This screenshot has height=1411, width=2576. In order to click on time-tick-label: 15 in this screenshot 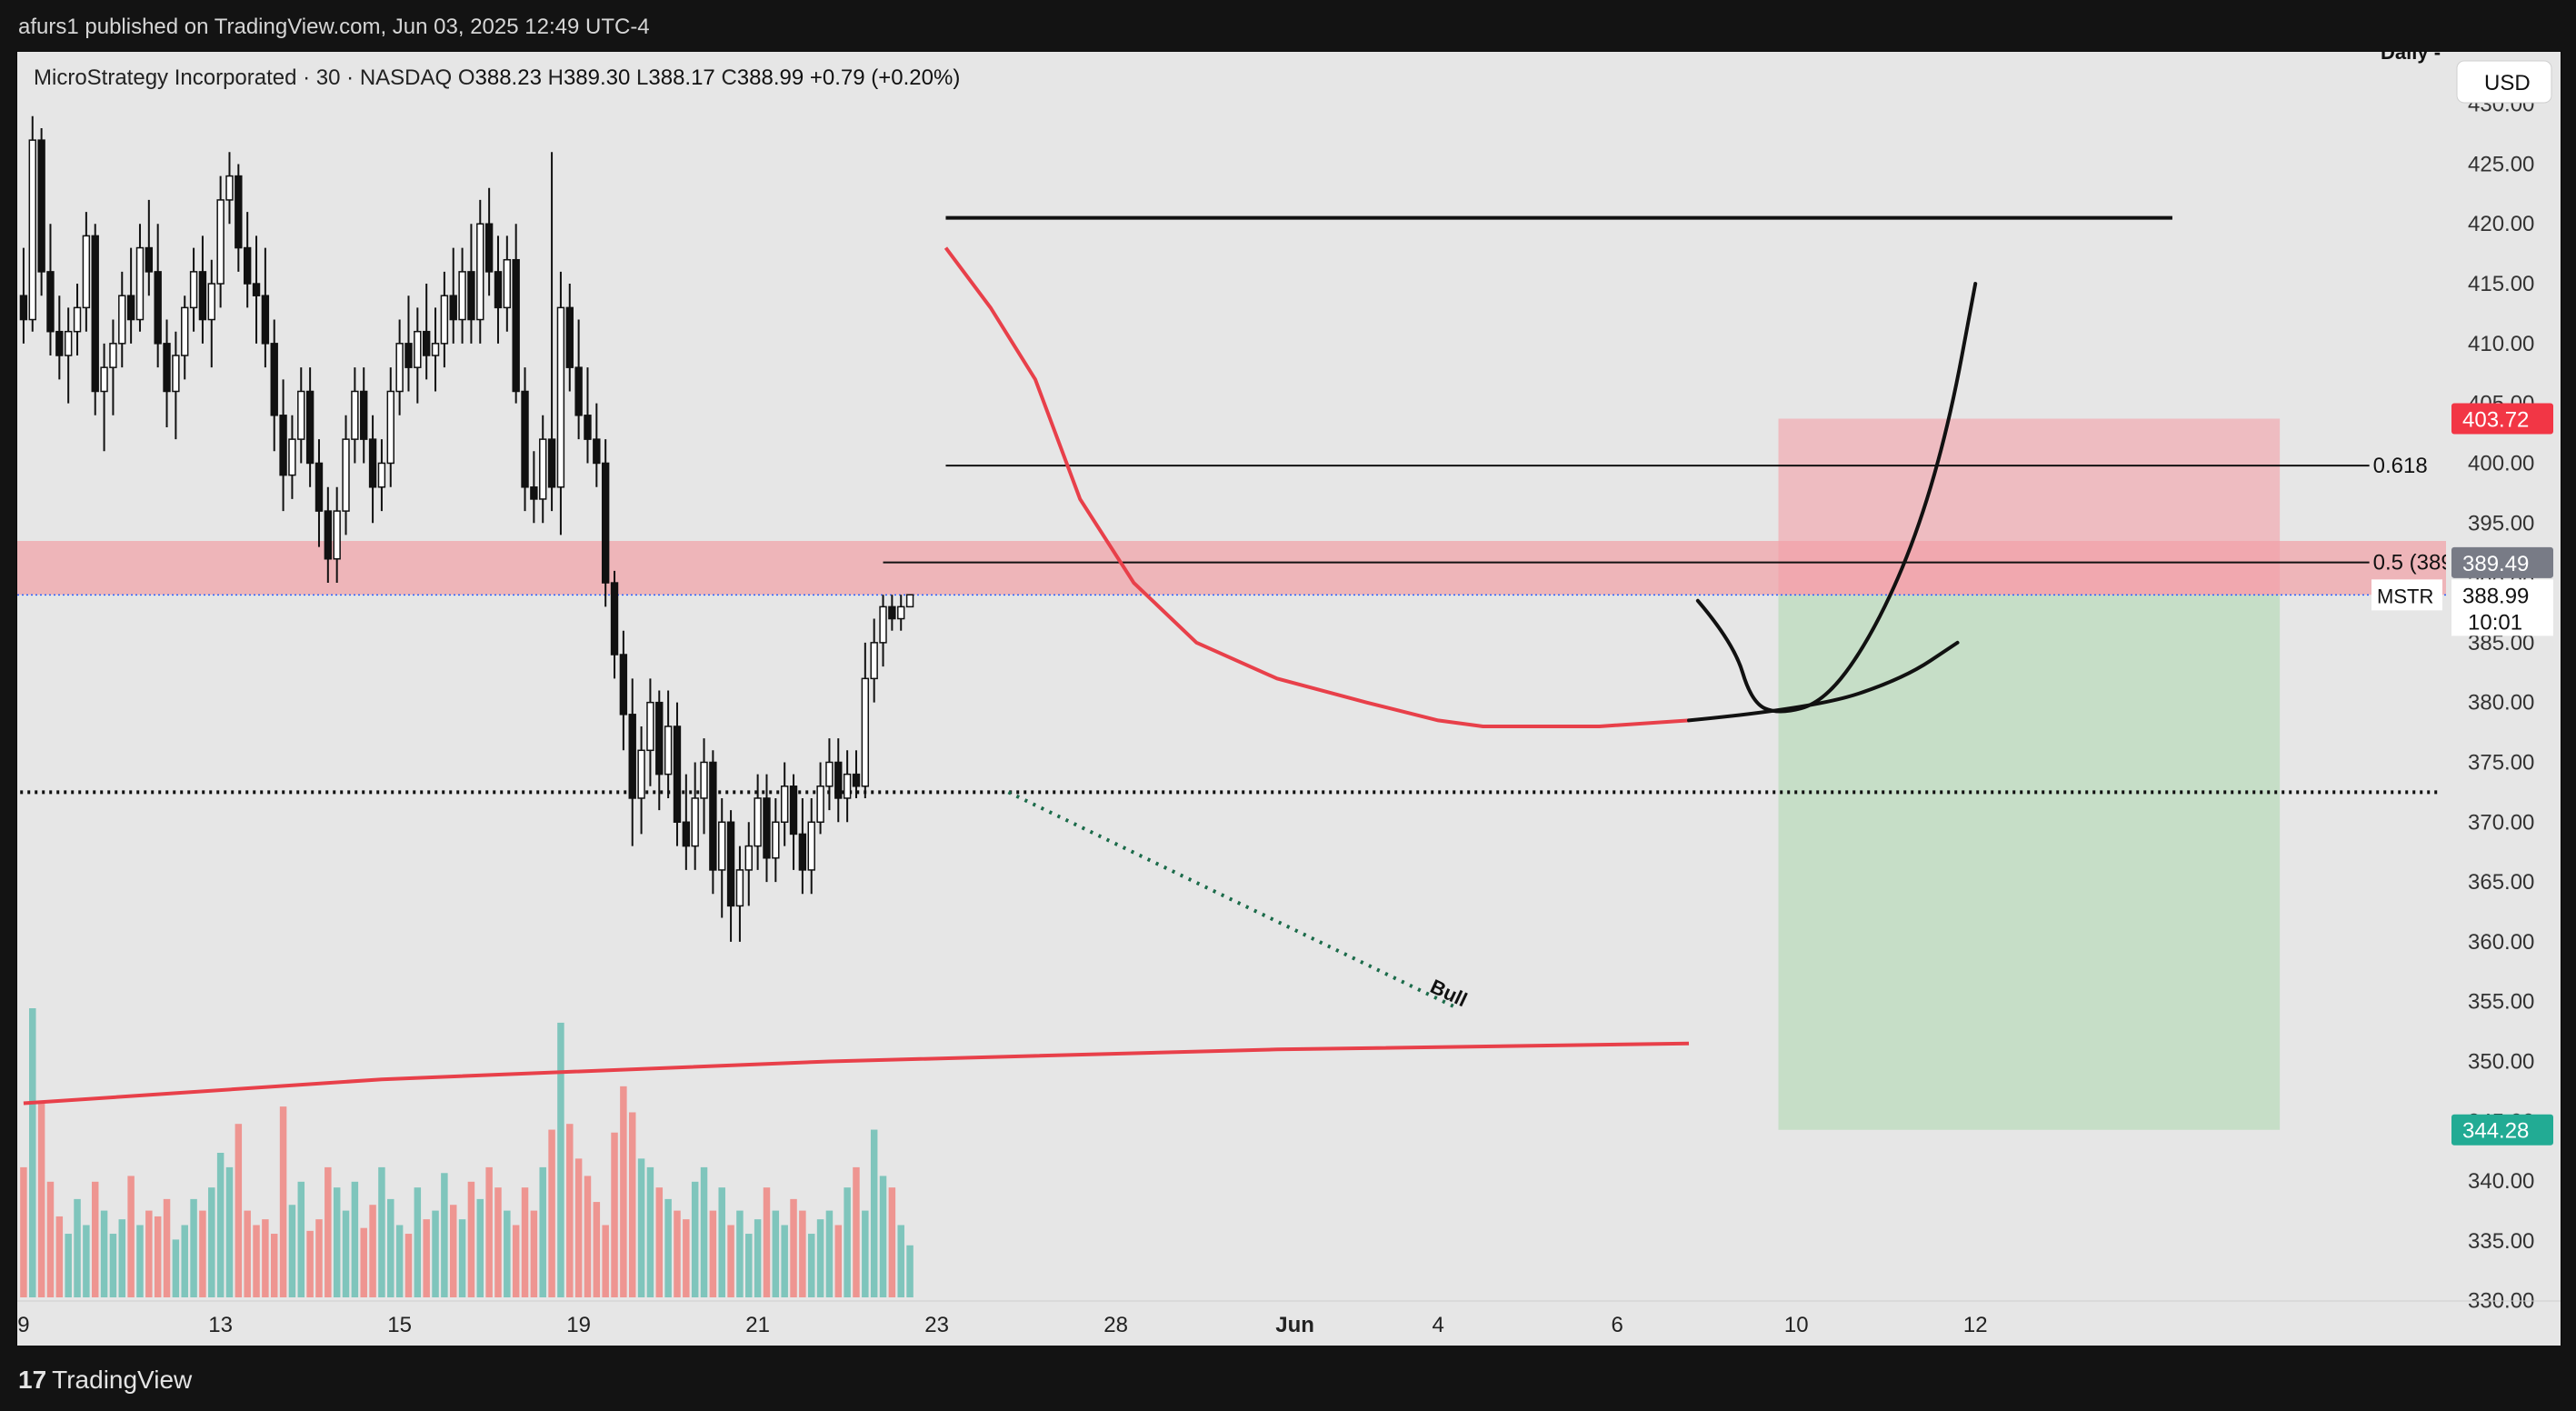, I will do `click(399, 1325)`.